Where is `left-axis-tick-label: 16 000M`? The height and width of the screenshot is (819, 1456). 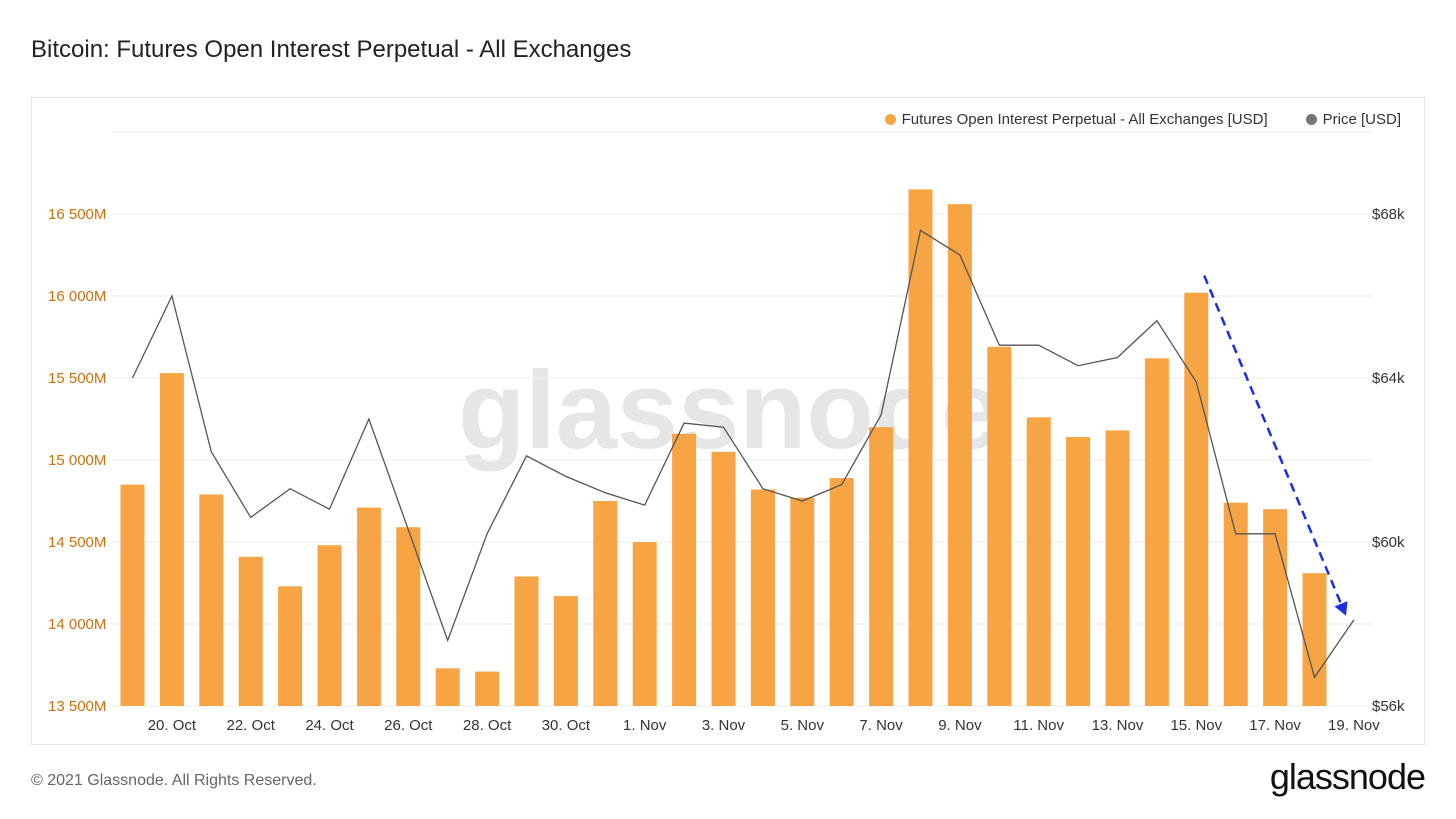
left-axis-tick-label: 16 000M is located at coordinates (77, 296).